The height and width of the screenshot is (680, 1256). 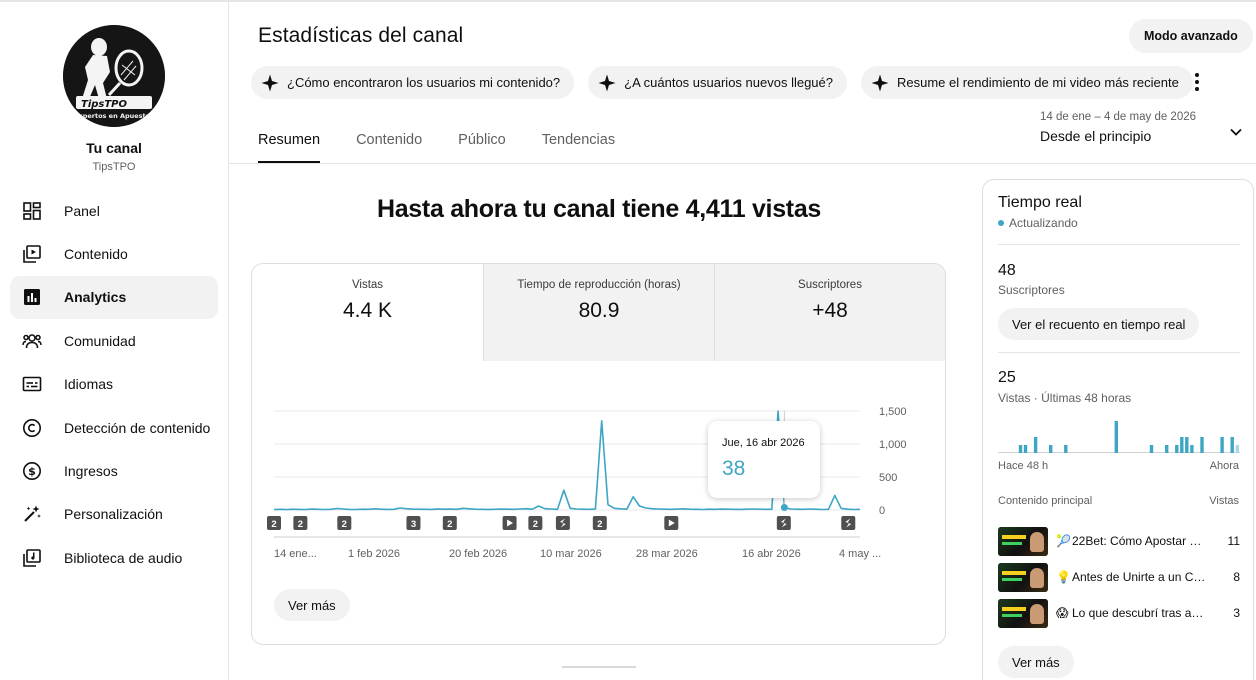 What do you see at coordinates (1224, 466) in the screenshot?
I see `realtime-axis-end: Ahora` at bounding box center [1224, 466].